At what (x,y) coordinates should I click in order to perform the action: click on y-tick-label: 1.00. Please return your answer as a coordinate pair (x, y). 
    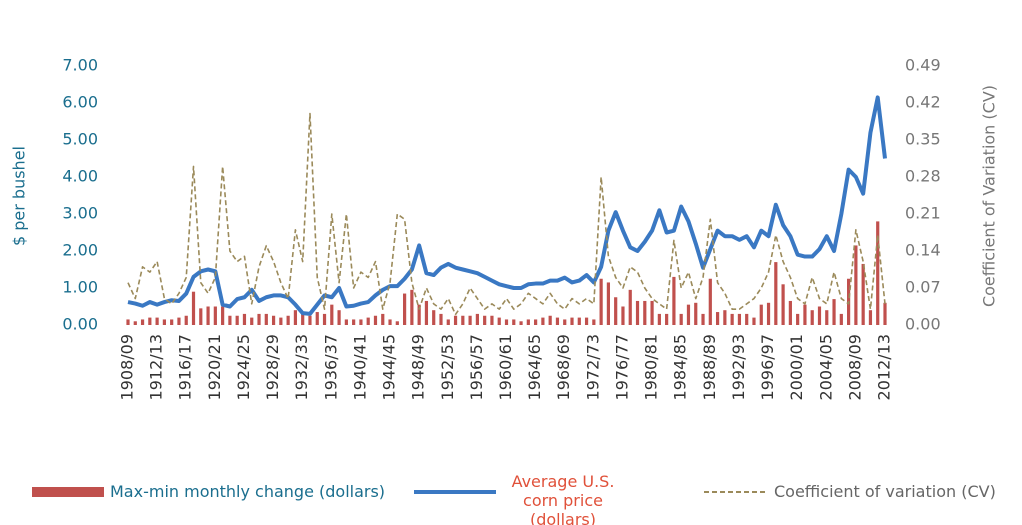
    Looking at the image, I should click on (80, 287).